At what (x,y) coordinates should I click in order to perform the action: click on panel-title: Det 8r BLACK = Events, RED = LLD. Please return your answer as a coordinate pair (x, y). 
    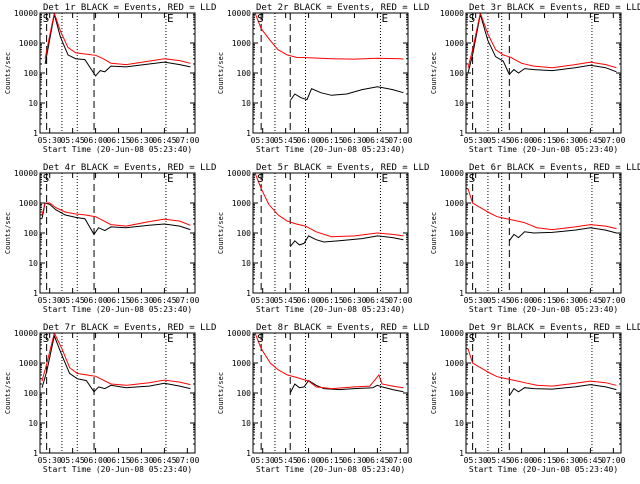
    Looking at the image, I should click on (342, 328).